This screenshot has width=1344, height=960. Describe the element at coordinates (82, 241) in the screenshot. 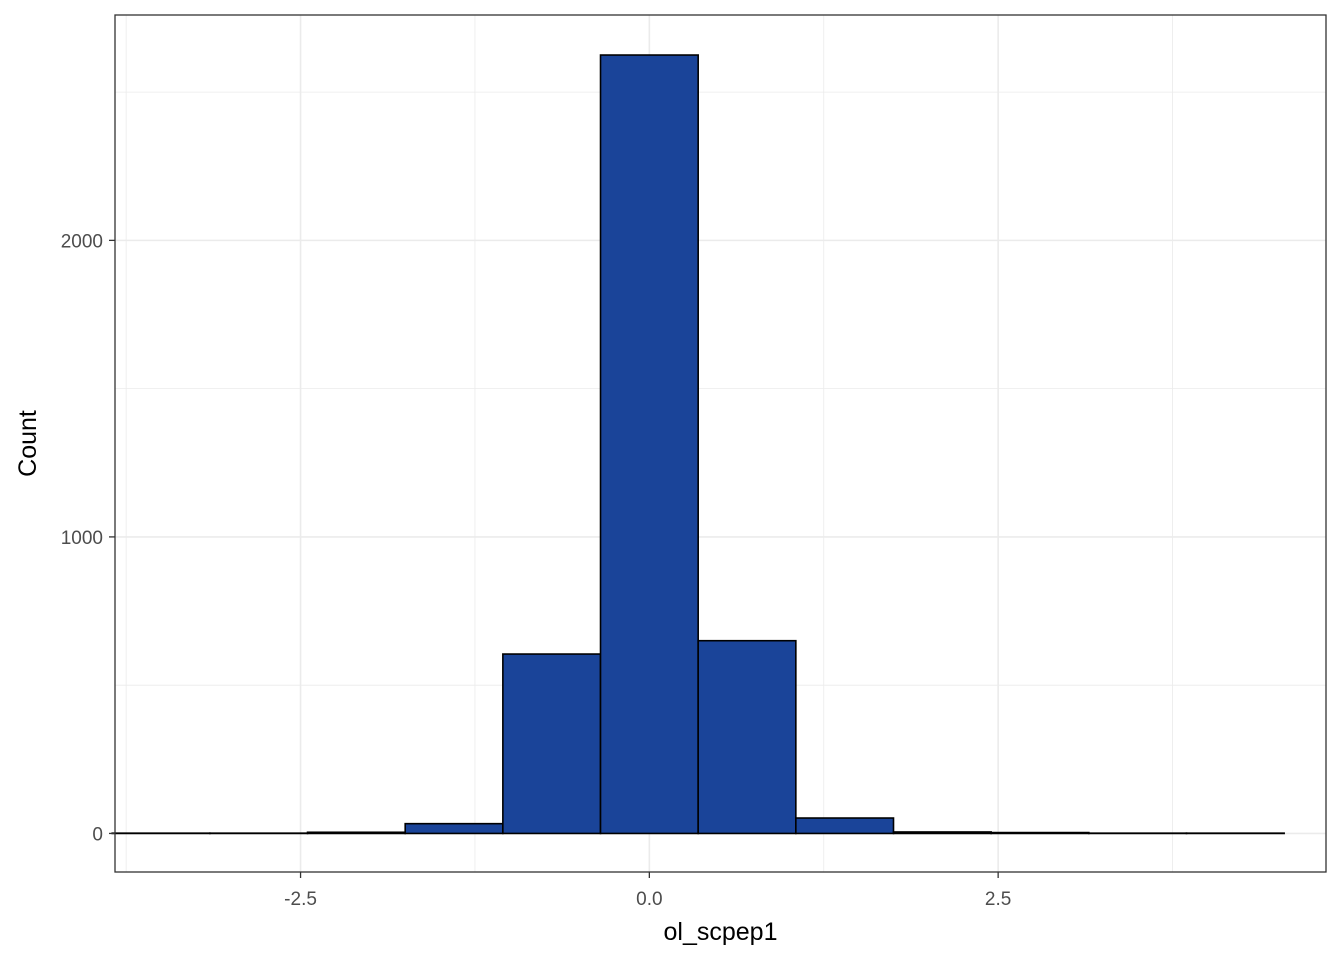

I see `y-tick-label: 2000` at that location.